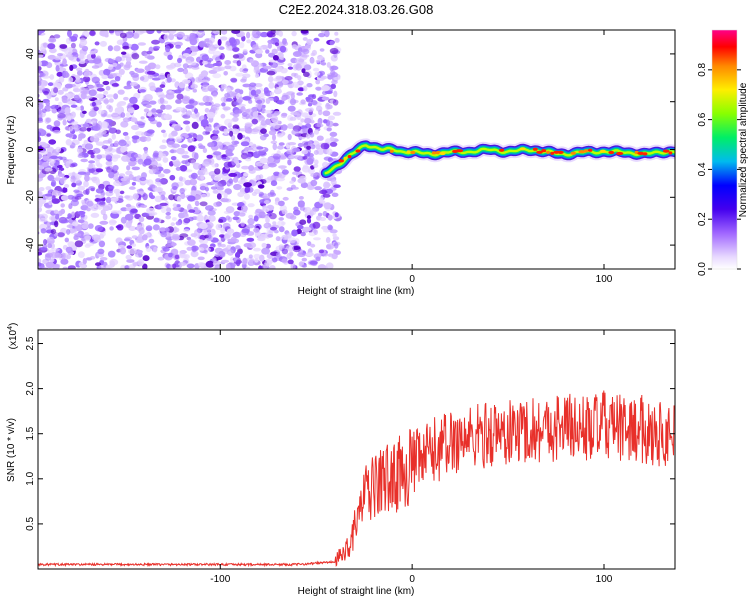 This screenshot has width=750, height=600. Describe the element at coordinates (30, 102) in the screenshot. I see `y-tick-label: 20` at that location.